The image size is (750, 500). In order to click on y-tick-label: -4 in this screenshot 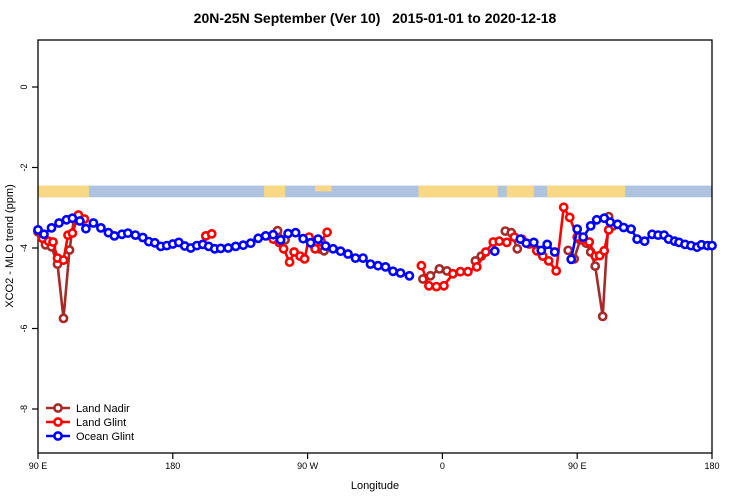, I will do `click(24, 248)`.